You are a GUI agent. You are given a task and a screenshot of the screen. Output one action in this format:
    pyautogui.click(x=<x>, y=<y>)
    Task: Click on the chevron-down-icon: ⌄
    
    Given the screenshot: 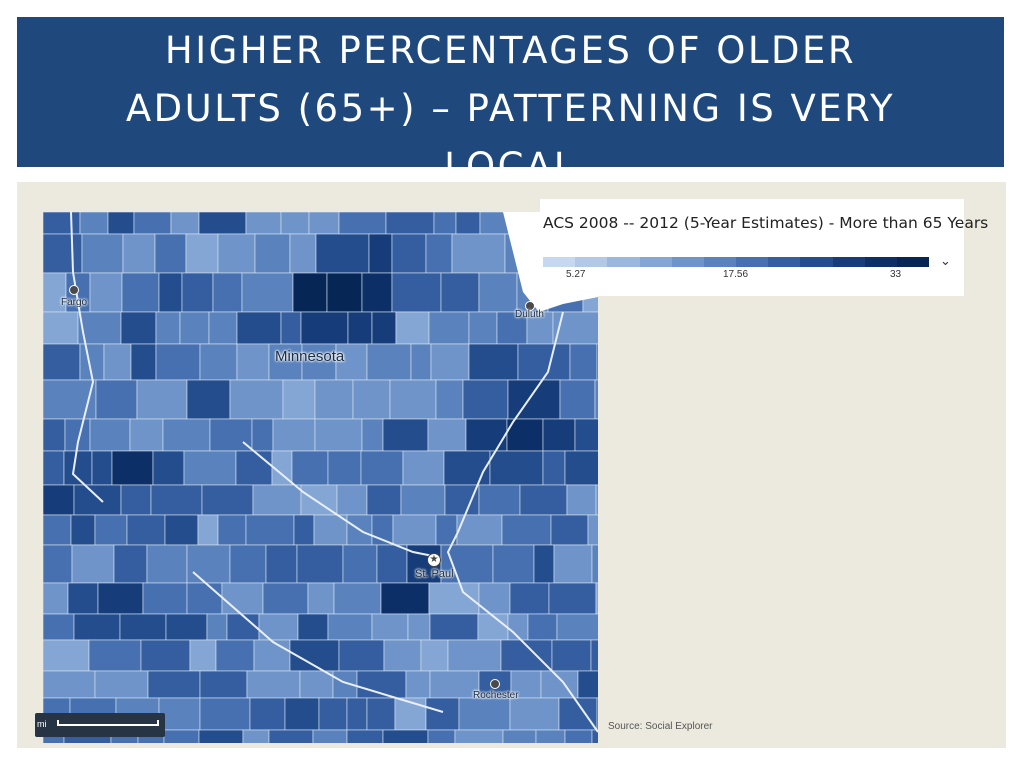 What is the action you would take?
    pyautogui.click(x=945, y=260)
    